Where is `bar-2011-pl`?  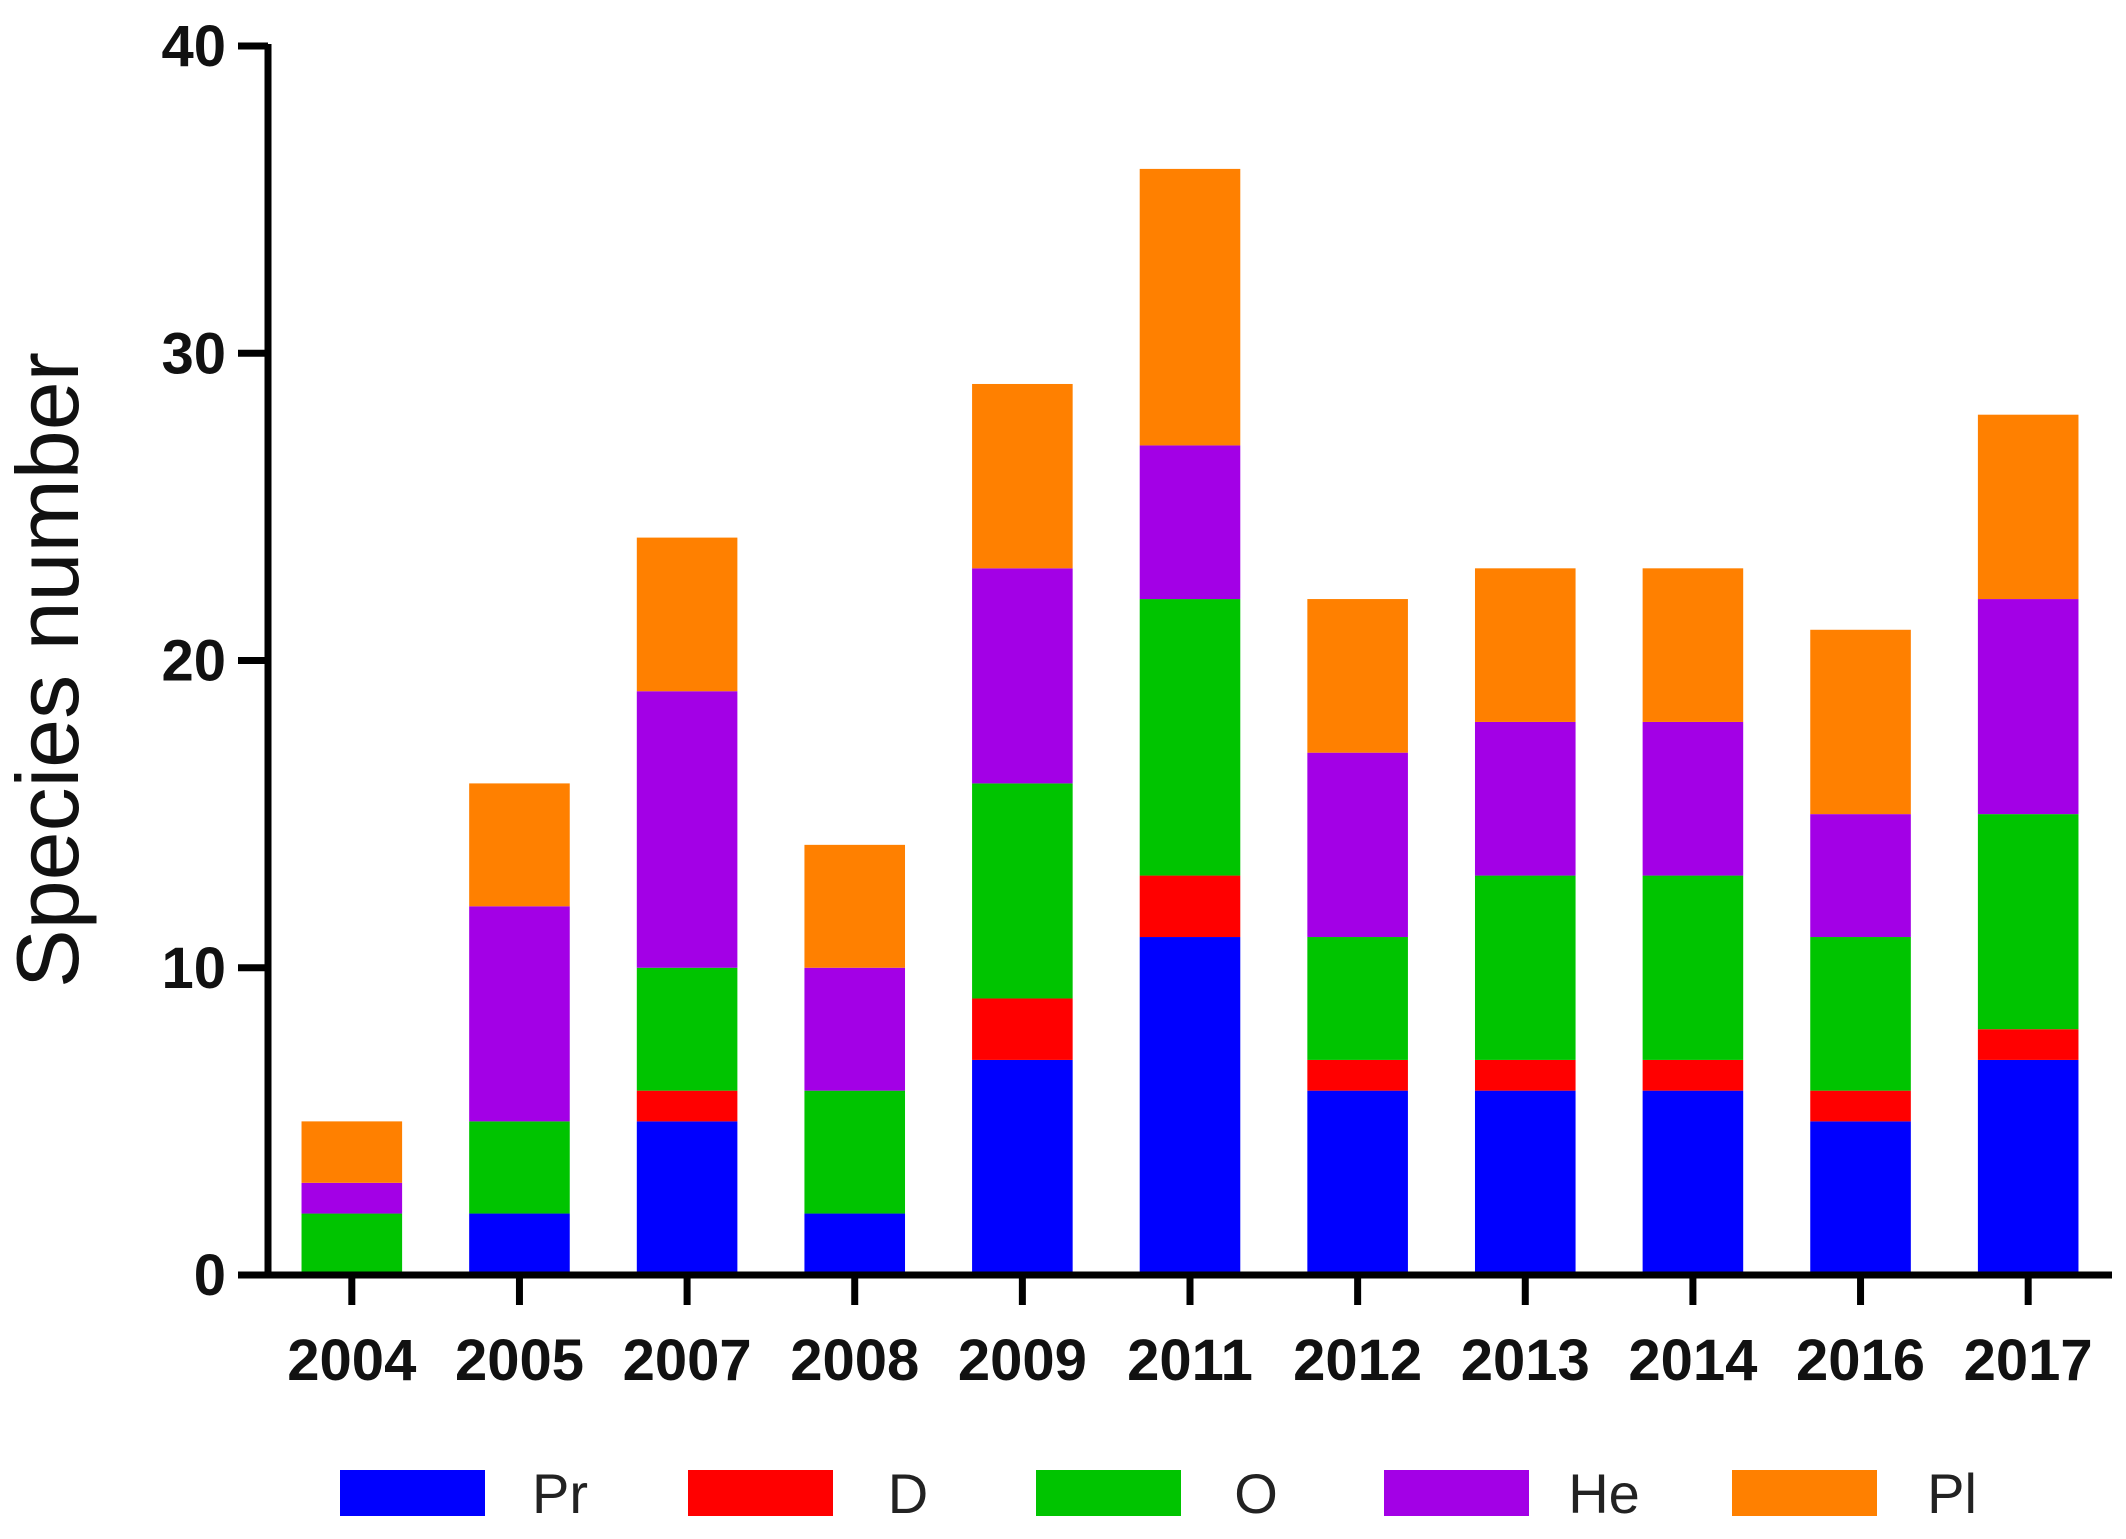 bar-2011-pl is located at coordinates (1190, 307).